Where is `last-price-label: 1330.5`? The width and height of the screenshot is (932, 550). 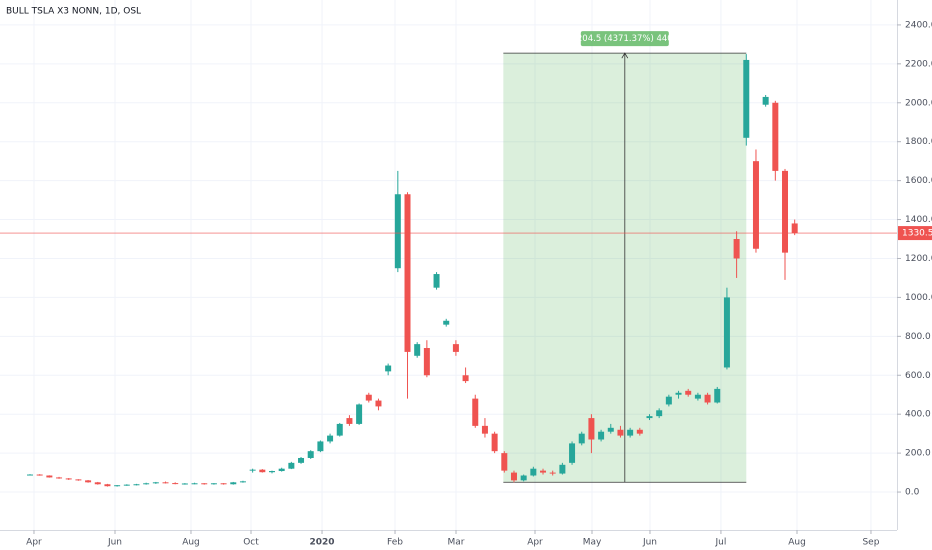
last-price-label: 1330.5 is located at coordinates (917, 234).